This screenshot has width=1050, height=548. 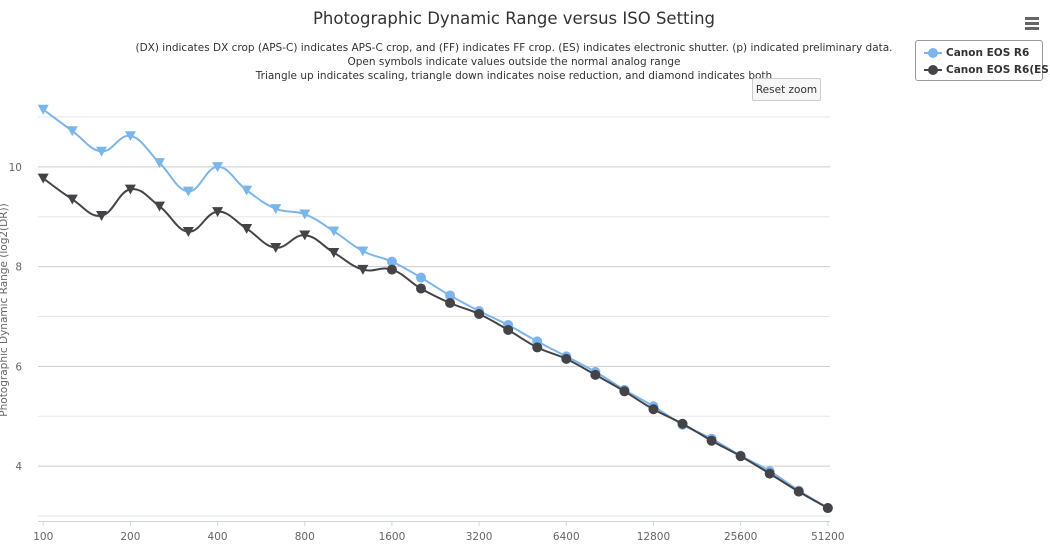 What do you see at coordinates (392, 537) in the screenshot?
I see `x-tick-label: 1600` at bounding box center [392, 537].